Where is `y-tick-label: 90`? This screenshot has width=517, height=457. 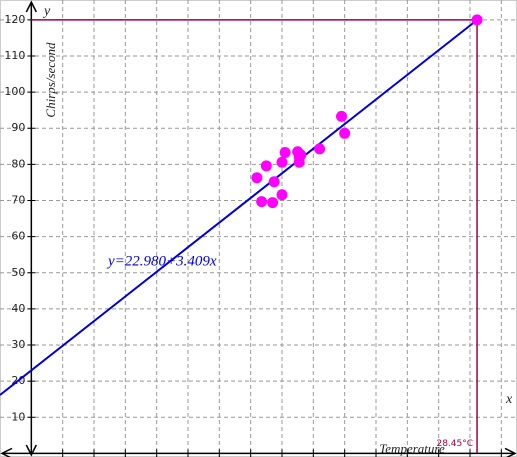
y-tick-label: 90 is located at coordinates (18, 127).